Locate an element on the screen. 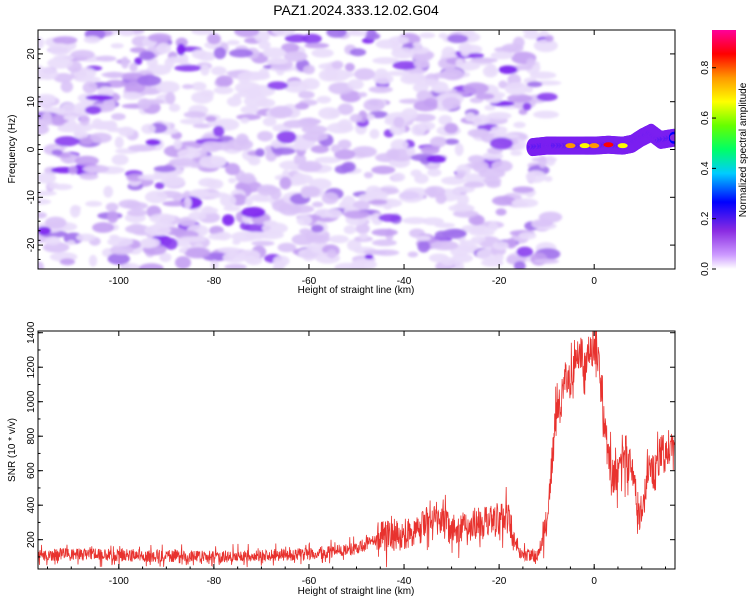 The image size is (750, 600). figure-title: PAZ1.2024.333.12.02.G04 is located at coordinates (356, 10).